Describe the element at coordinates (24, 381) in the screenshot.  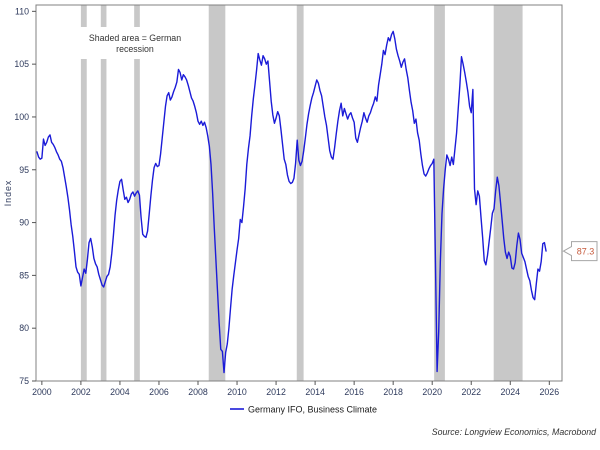
I see `y-tick-label: 75` at that location.